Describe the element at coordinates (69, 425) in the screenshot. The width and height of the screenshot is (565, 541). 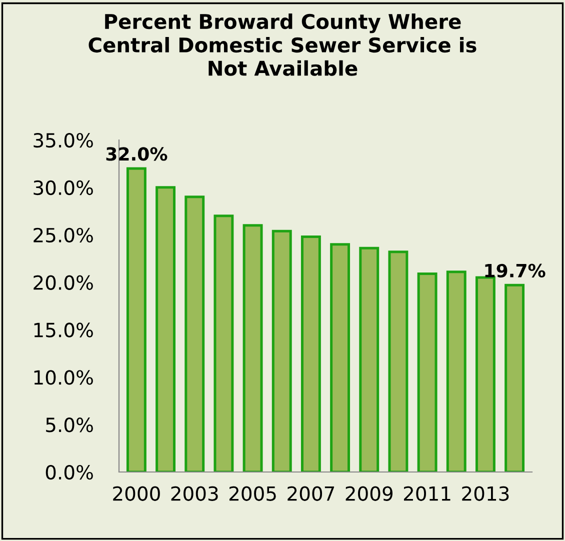
I see `y-tick-label: 5.0%` at that location.